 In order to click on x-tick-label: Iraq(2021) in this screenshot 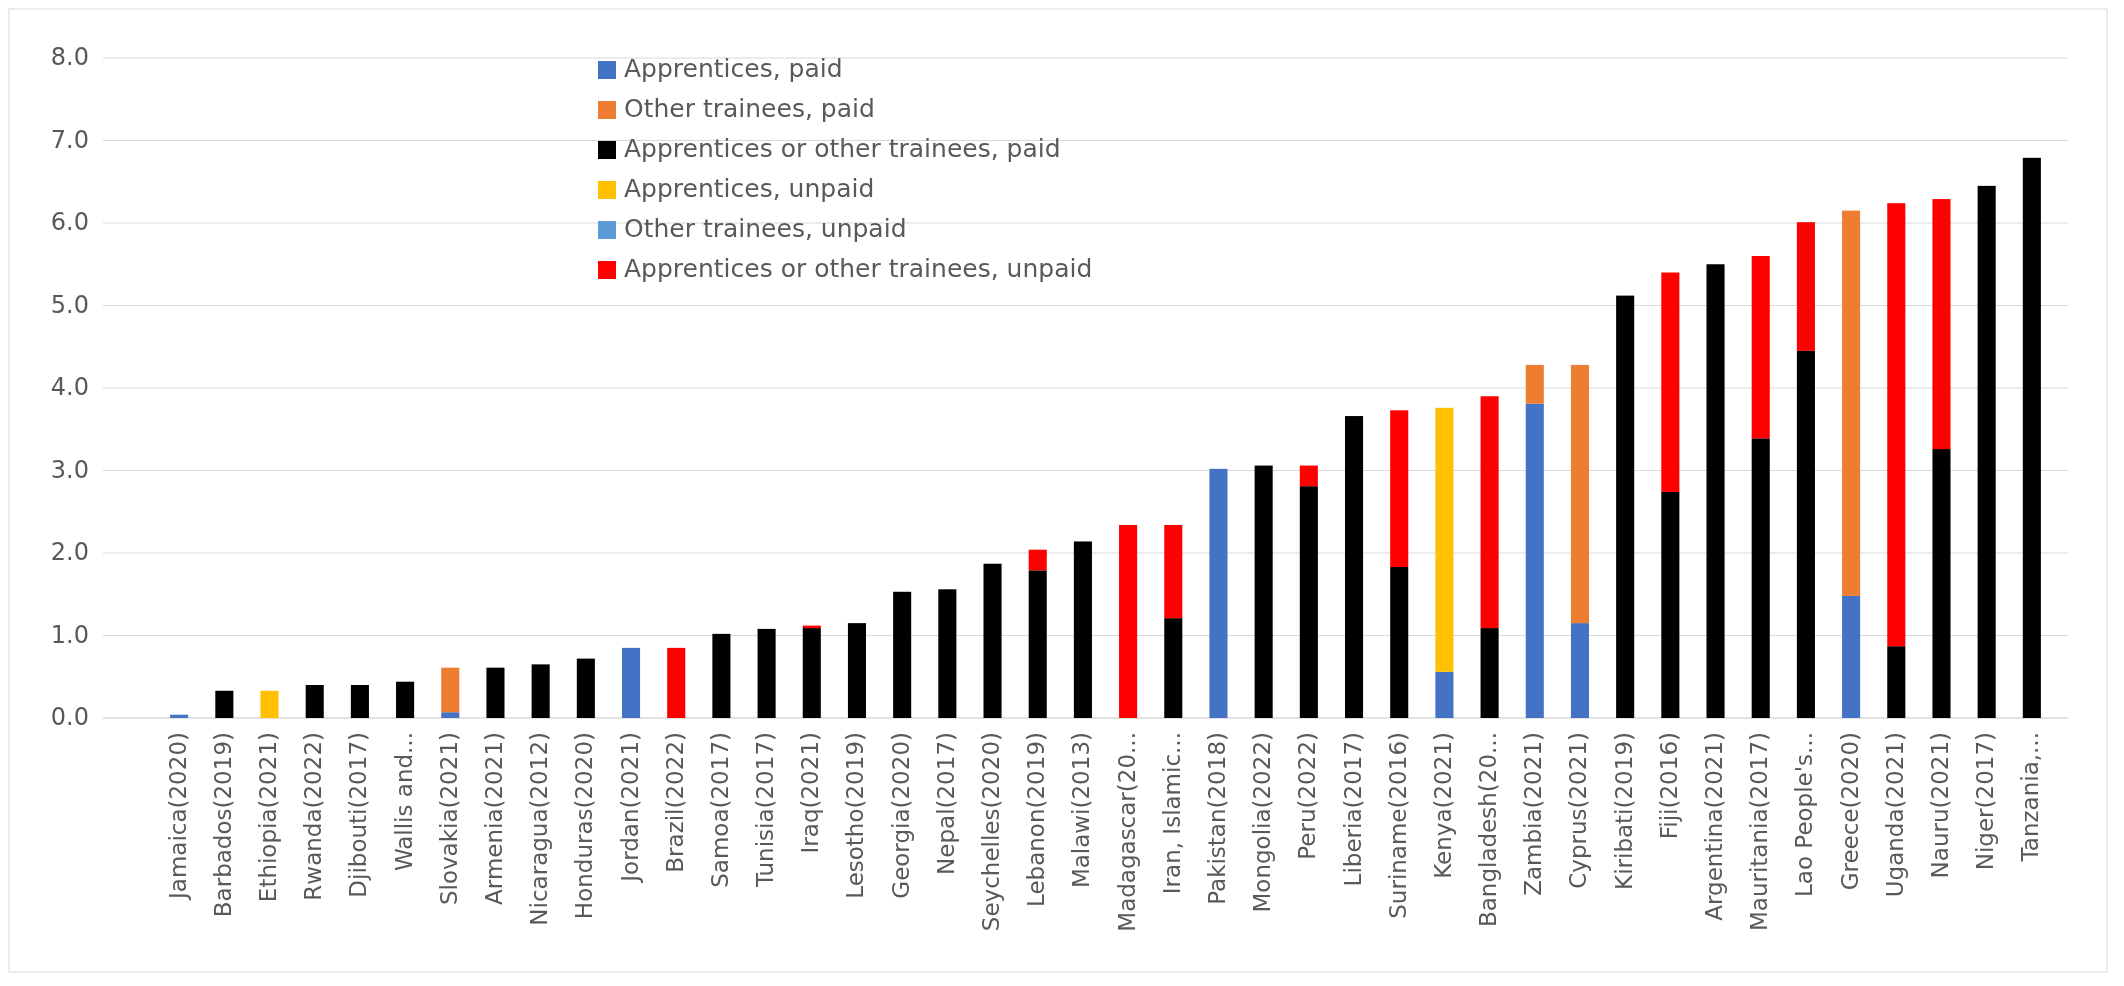, I will do `click(810, 793)`.